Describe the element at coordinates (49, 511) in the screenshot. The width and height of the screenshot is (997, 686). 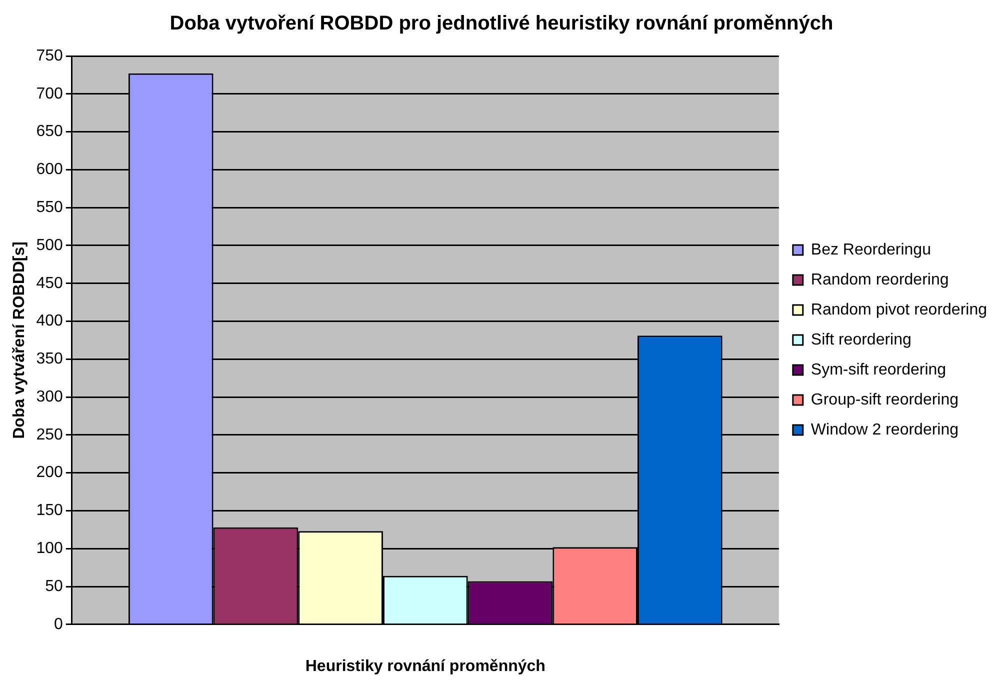
I see `y-tick-label: 150` at that location.